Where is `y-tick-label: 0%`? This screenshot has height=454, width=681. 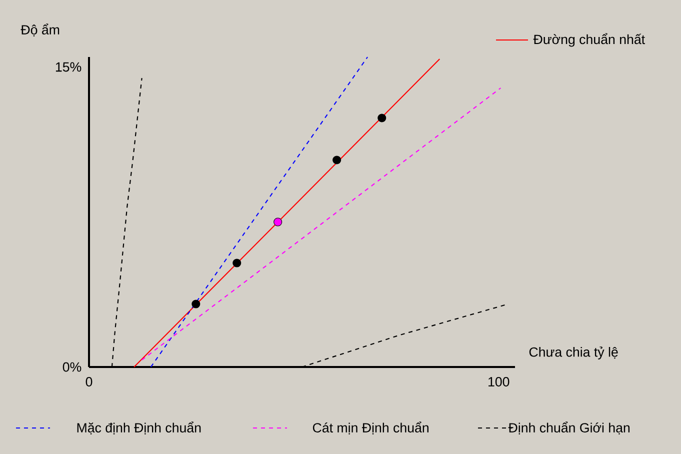 y-tick-label: 0% is located at coordinates (72, 367).